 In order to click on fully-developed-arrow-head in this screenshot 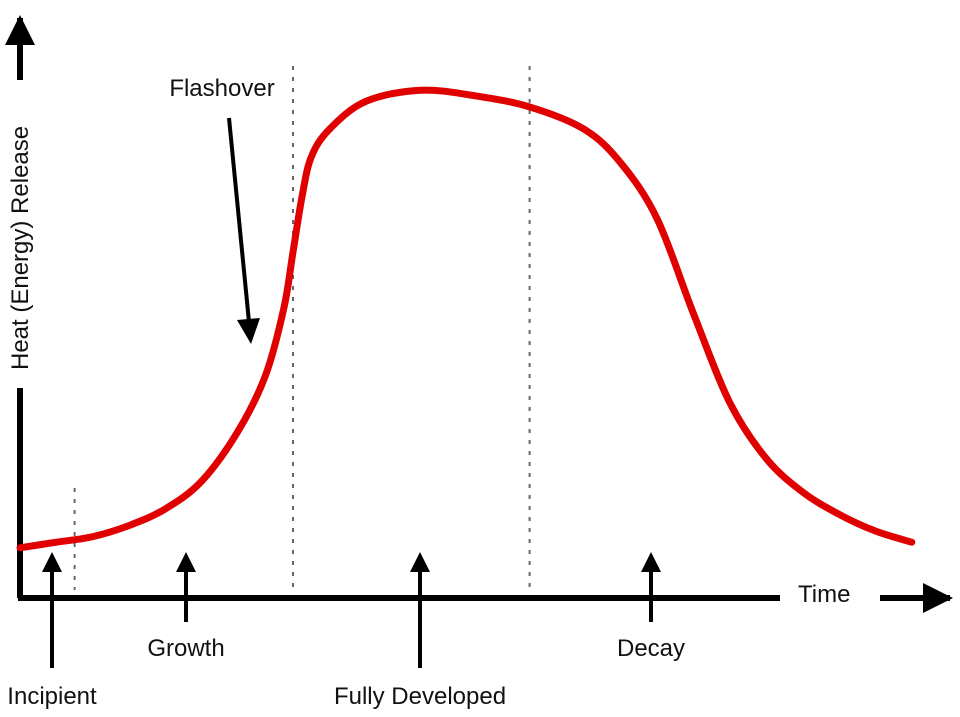, I will do `click(420, 562)`.